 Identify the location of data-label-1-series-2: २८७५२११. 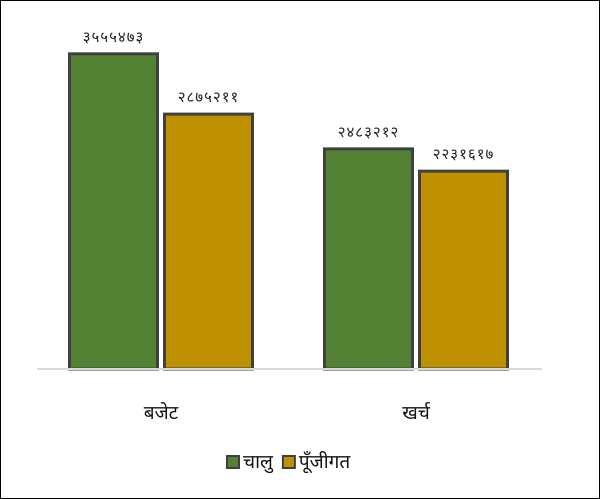
(209, 97).